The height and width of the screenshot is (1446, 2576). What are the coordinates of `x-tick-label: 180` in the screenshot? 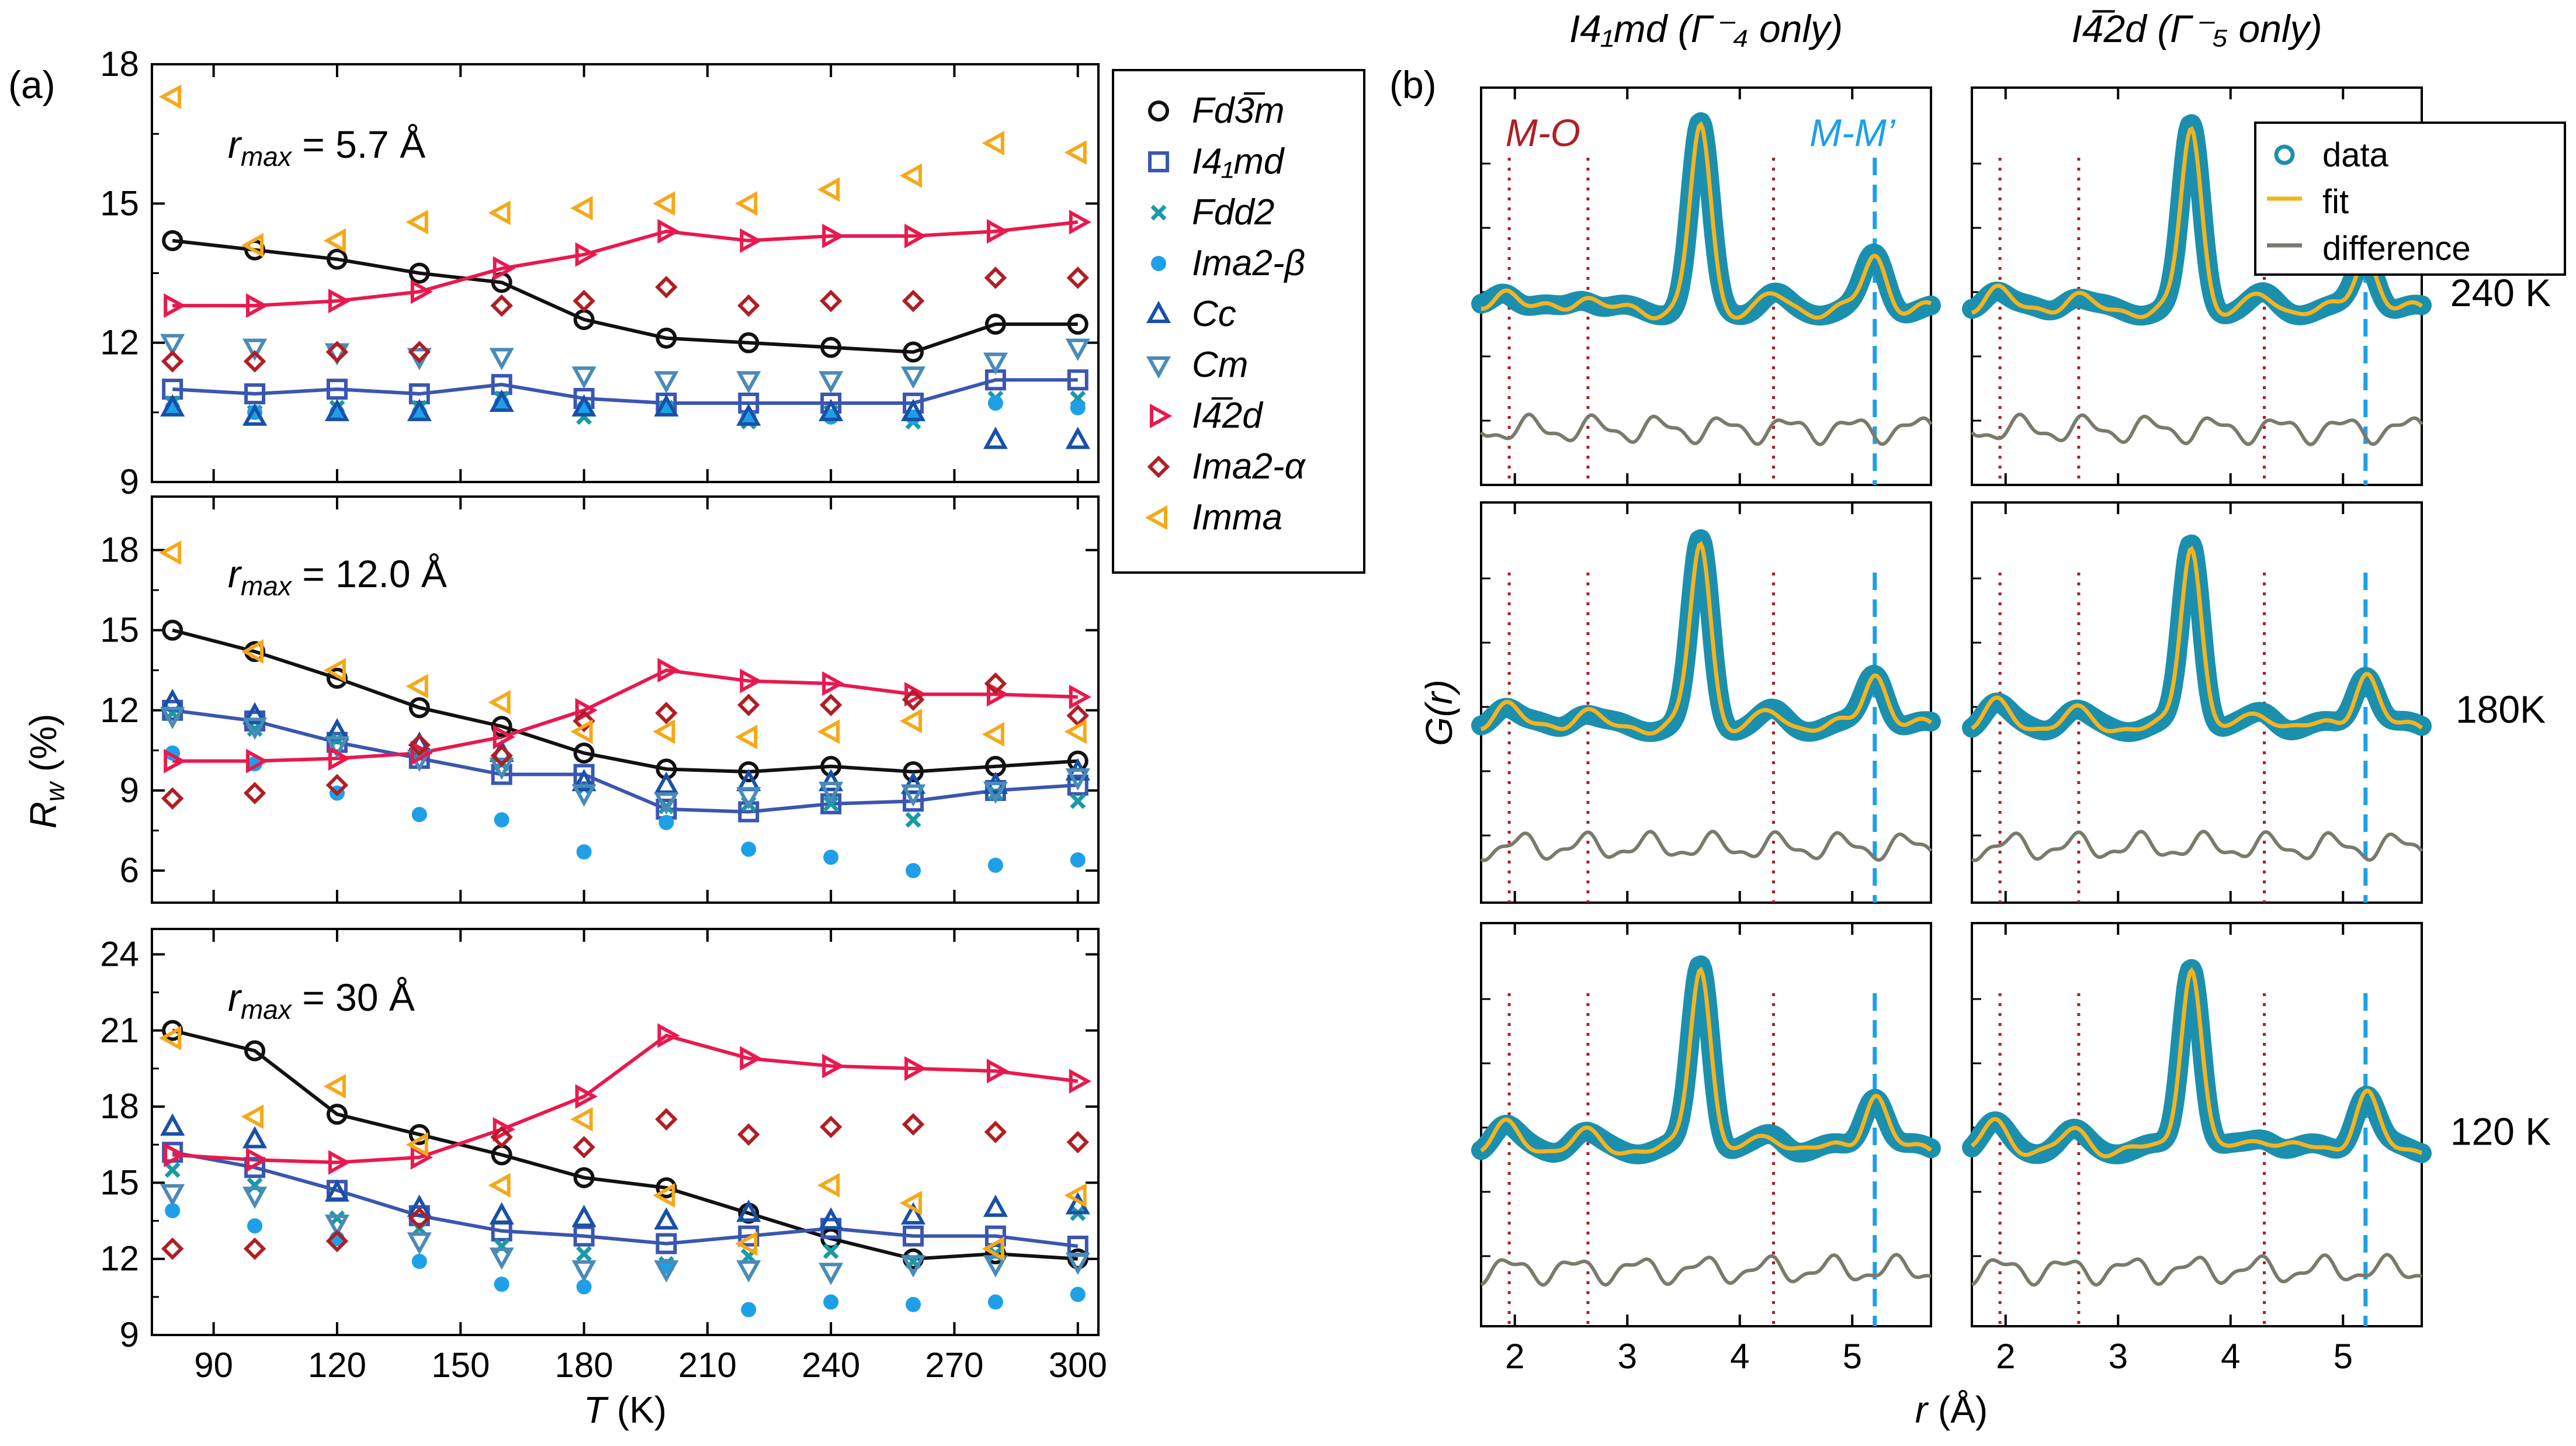 It's located at (584, 1365).